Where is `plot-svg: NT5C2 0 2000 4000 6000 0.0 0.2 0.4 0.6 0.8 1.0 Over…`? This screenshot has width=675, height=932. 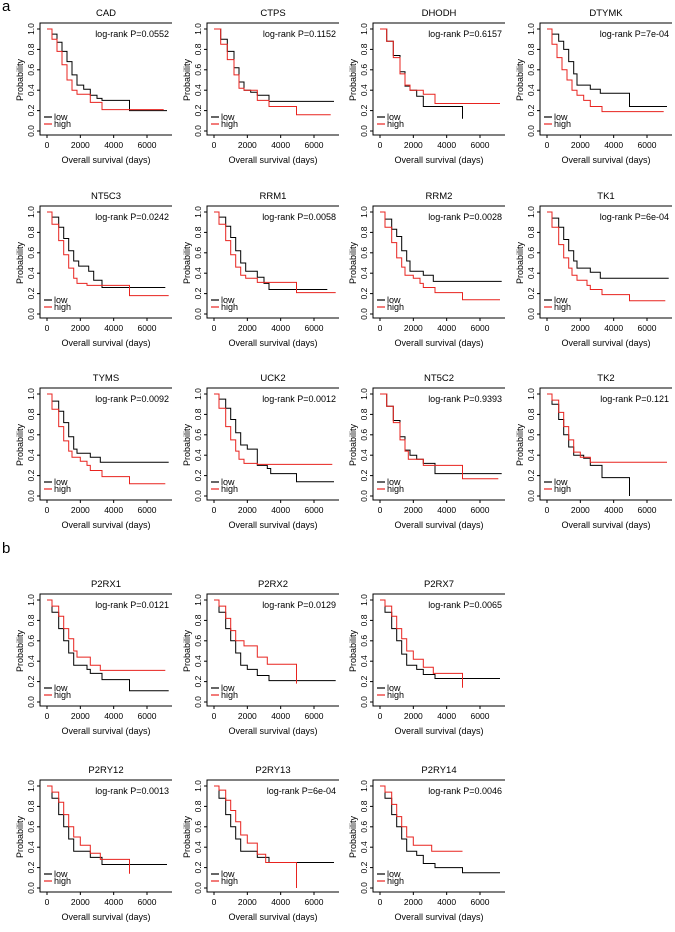
plot-svg: NT5C2 0 2000 4000 6000 0.0 0.2 0.4 0.6 0.8 1.0 Over… is located at coordinates (426, 451).